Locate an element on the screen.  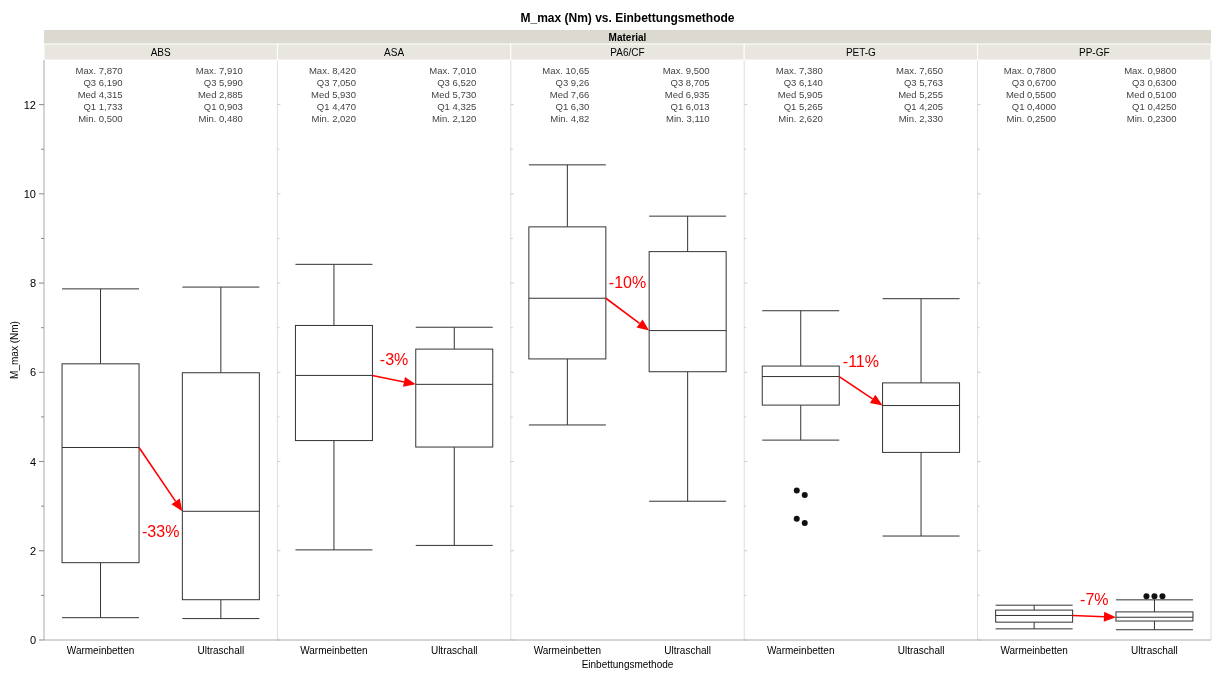
annotation: -33% is located at coordinates (161, 532).